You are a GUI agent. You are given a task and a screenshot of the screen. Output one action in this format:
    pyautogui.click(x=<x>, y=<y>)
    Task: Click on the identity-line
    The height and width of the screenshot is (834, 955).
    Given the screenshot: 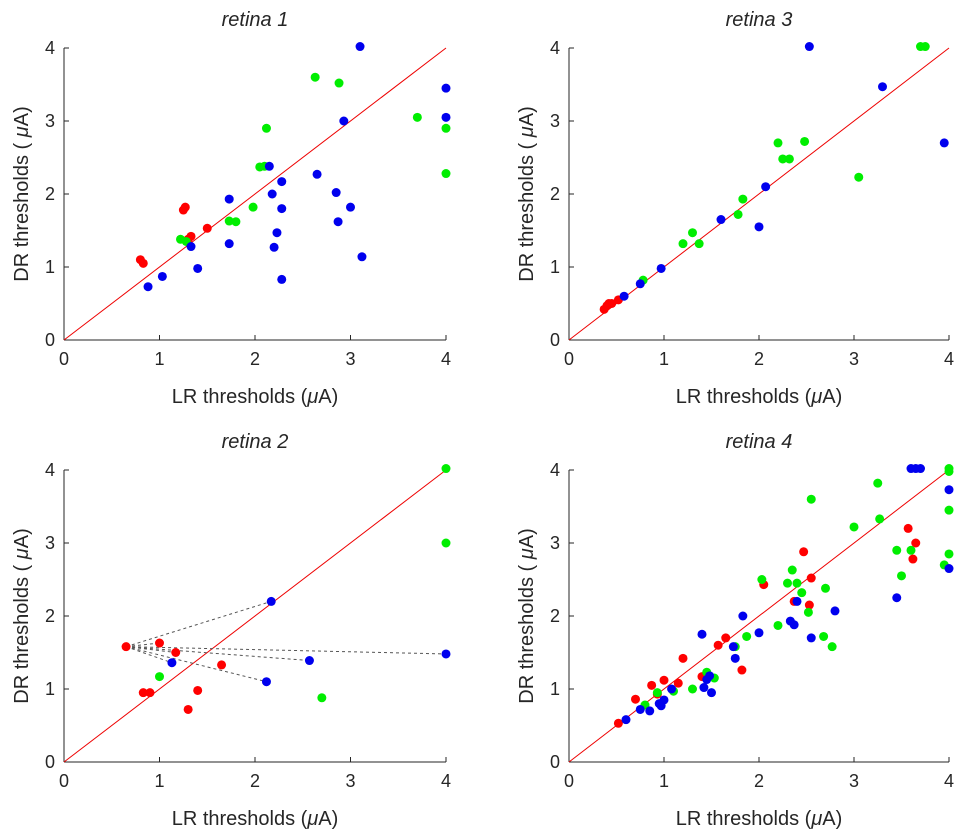 What is the action you would take?
    pyautogui.click(x=759, y=194)
    